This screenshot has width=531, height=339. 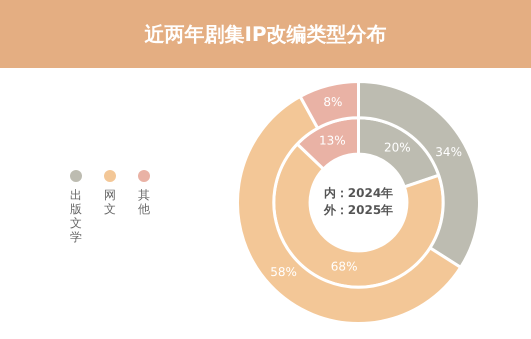 I want to click on data-label: 8%, so click(x=332, y=102).